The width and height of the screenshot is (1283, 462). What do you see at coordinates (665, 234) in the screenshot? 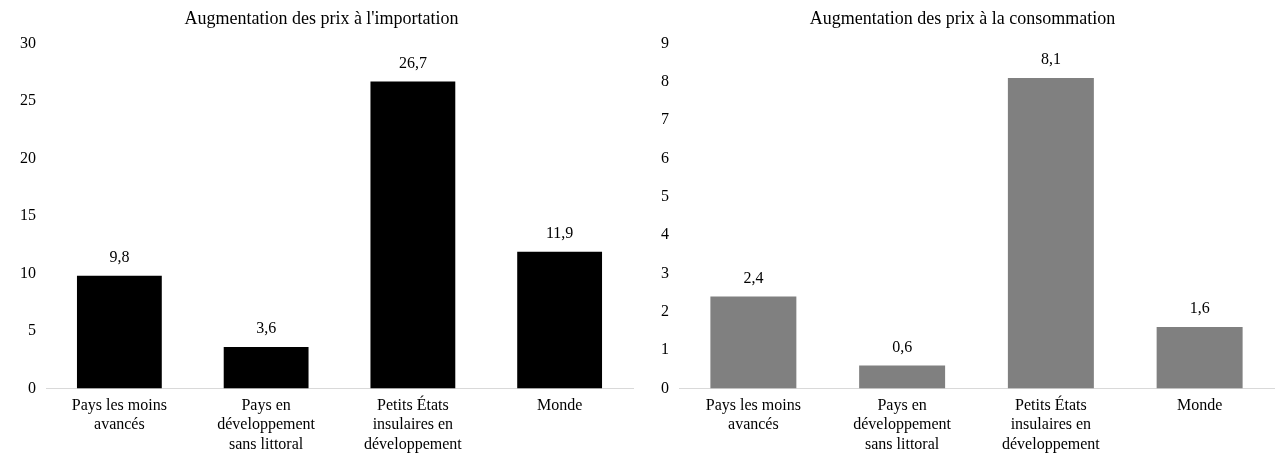
I see `y-tick-label: 4` at bounding box center [665, 234].